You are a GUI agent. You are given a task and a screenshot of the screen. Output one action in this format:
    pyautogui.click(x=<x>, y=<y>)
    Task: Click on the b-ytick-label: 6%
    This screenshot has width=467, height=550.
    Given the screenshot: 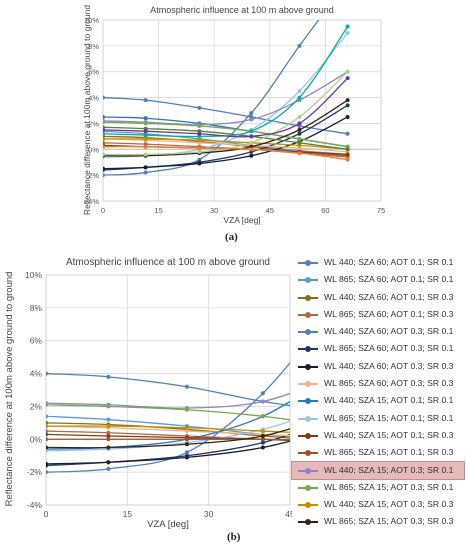 What is the action you would take?
    pyautogui.click(x=36, y=341)
    